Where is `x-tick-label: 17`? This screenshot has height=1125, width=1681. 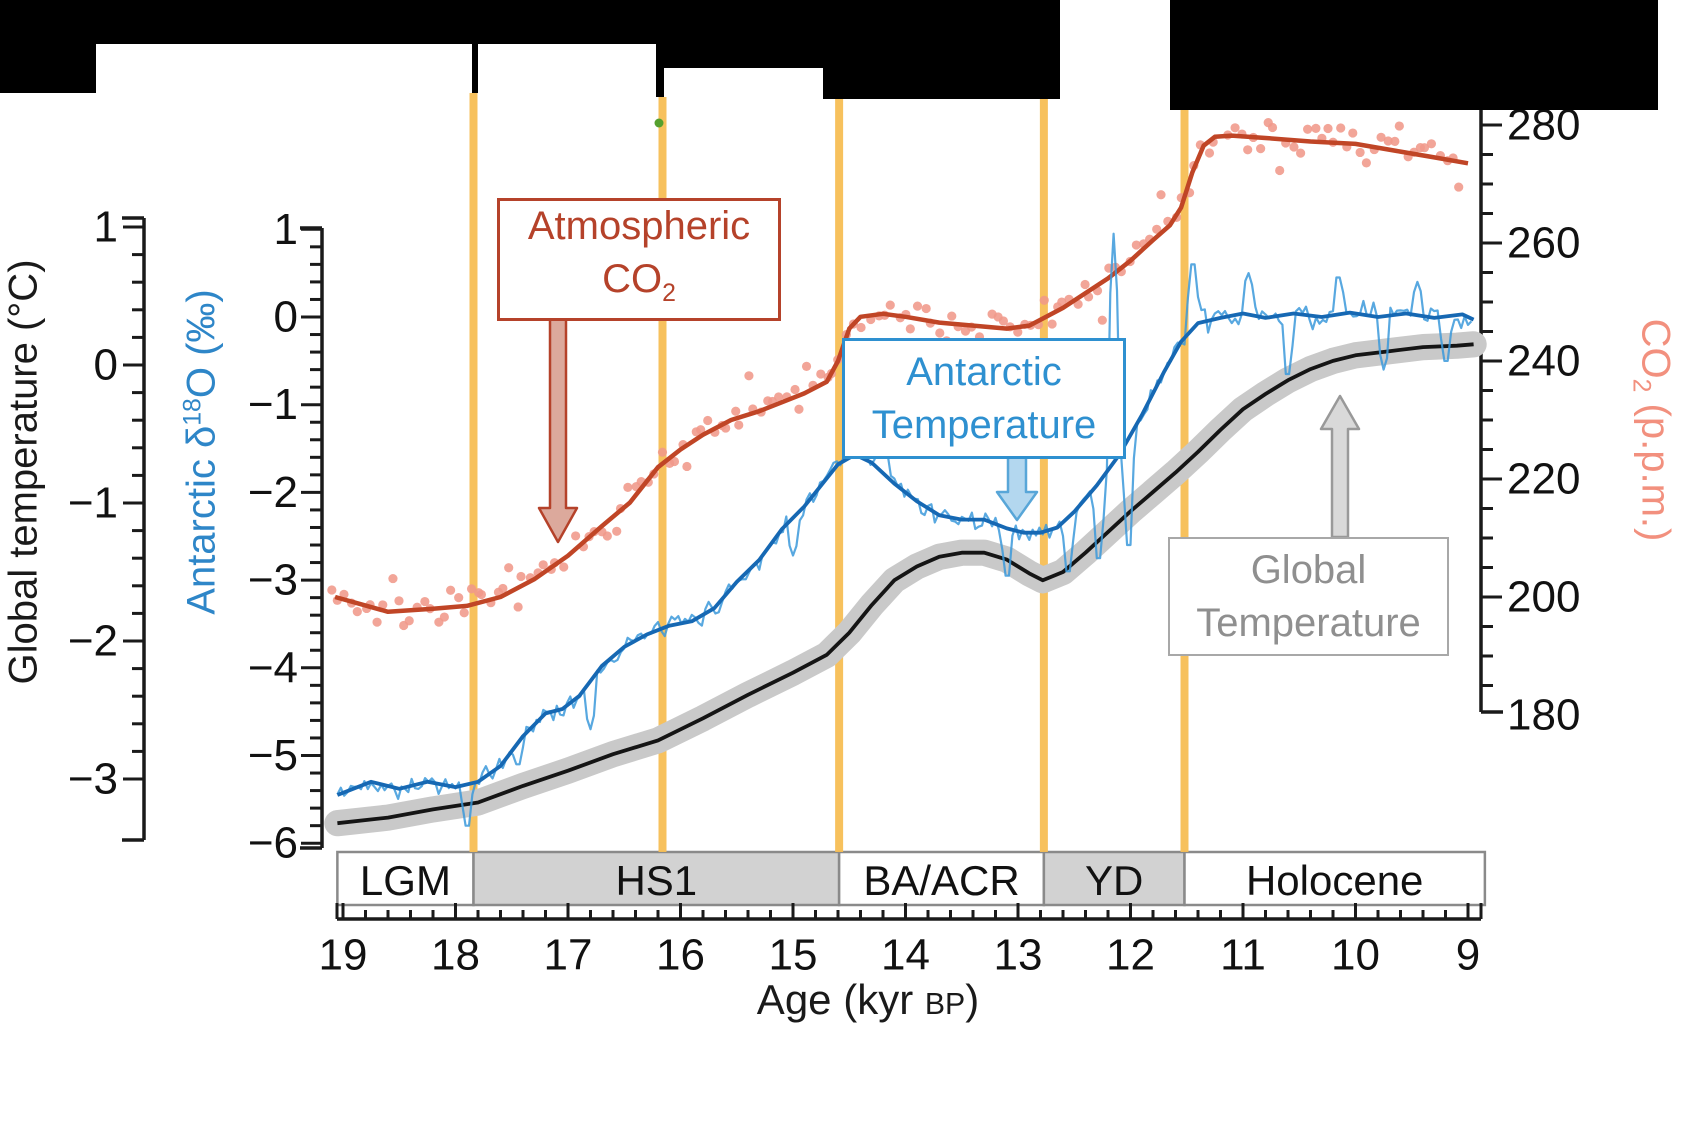
x-tick-label: 17 is located at coordinates (568, 955).